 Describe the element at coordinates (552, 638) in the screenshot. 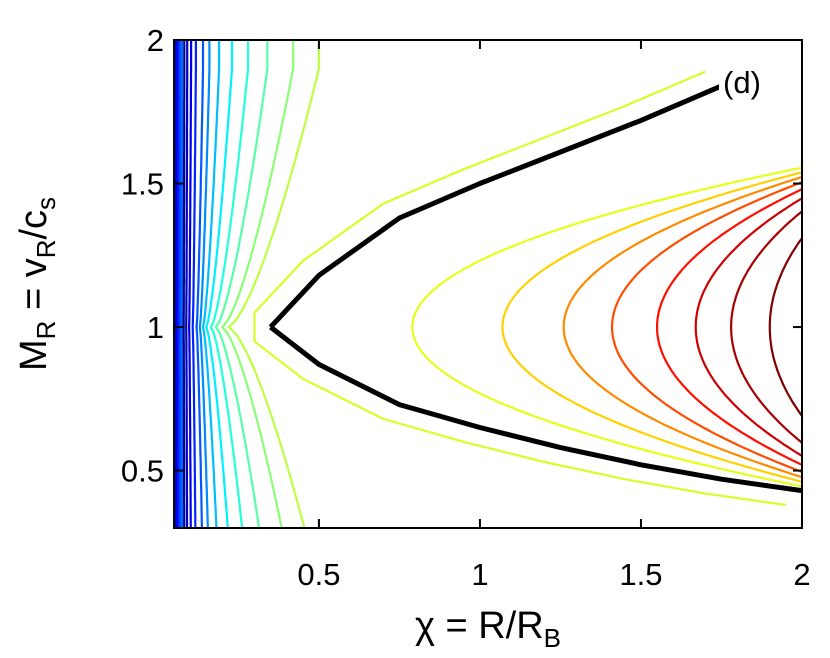

I see `x-axis-title-subscript: B` at that location.